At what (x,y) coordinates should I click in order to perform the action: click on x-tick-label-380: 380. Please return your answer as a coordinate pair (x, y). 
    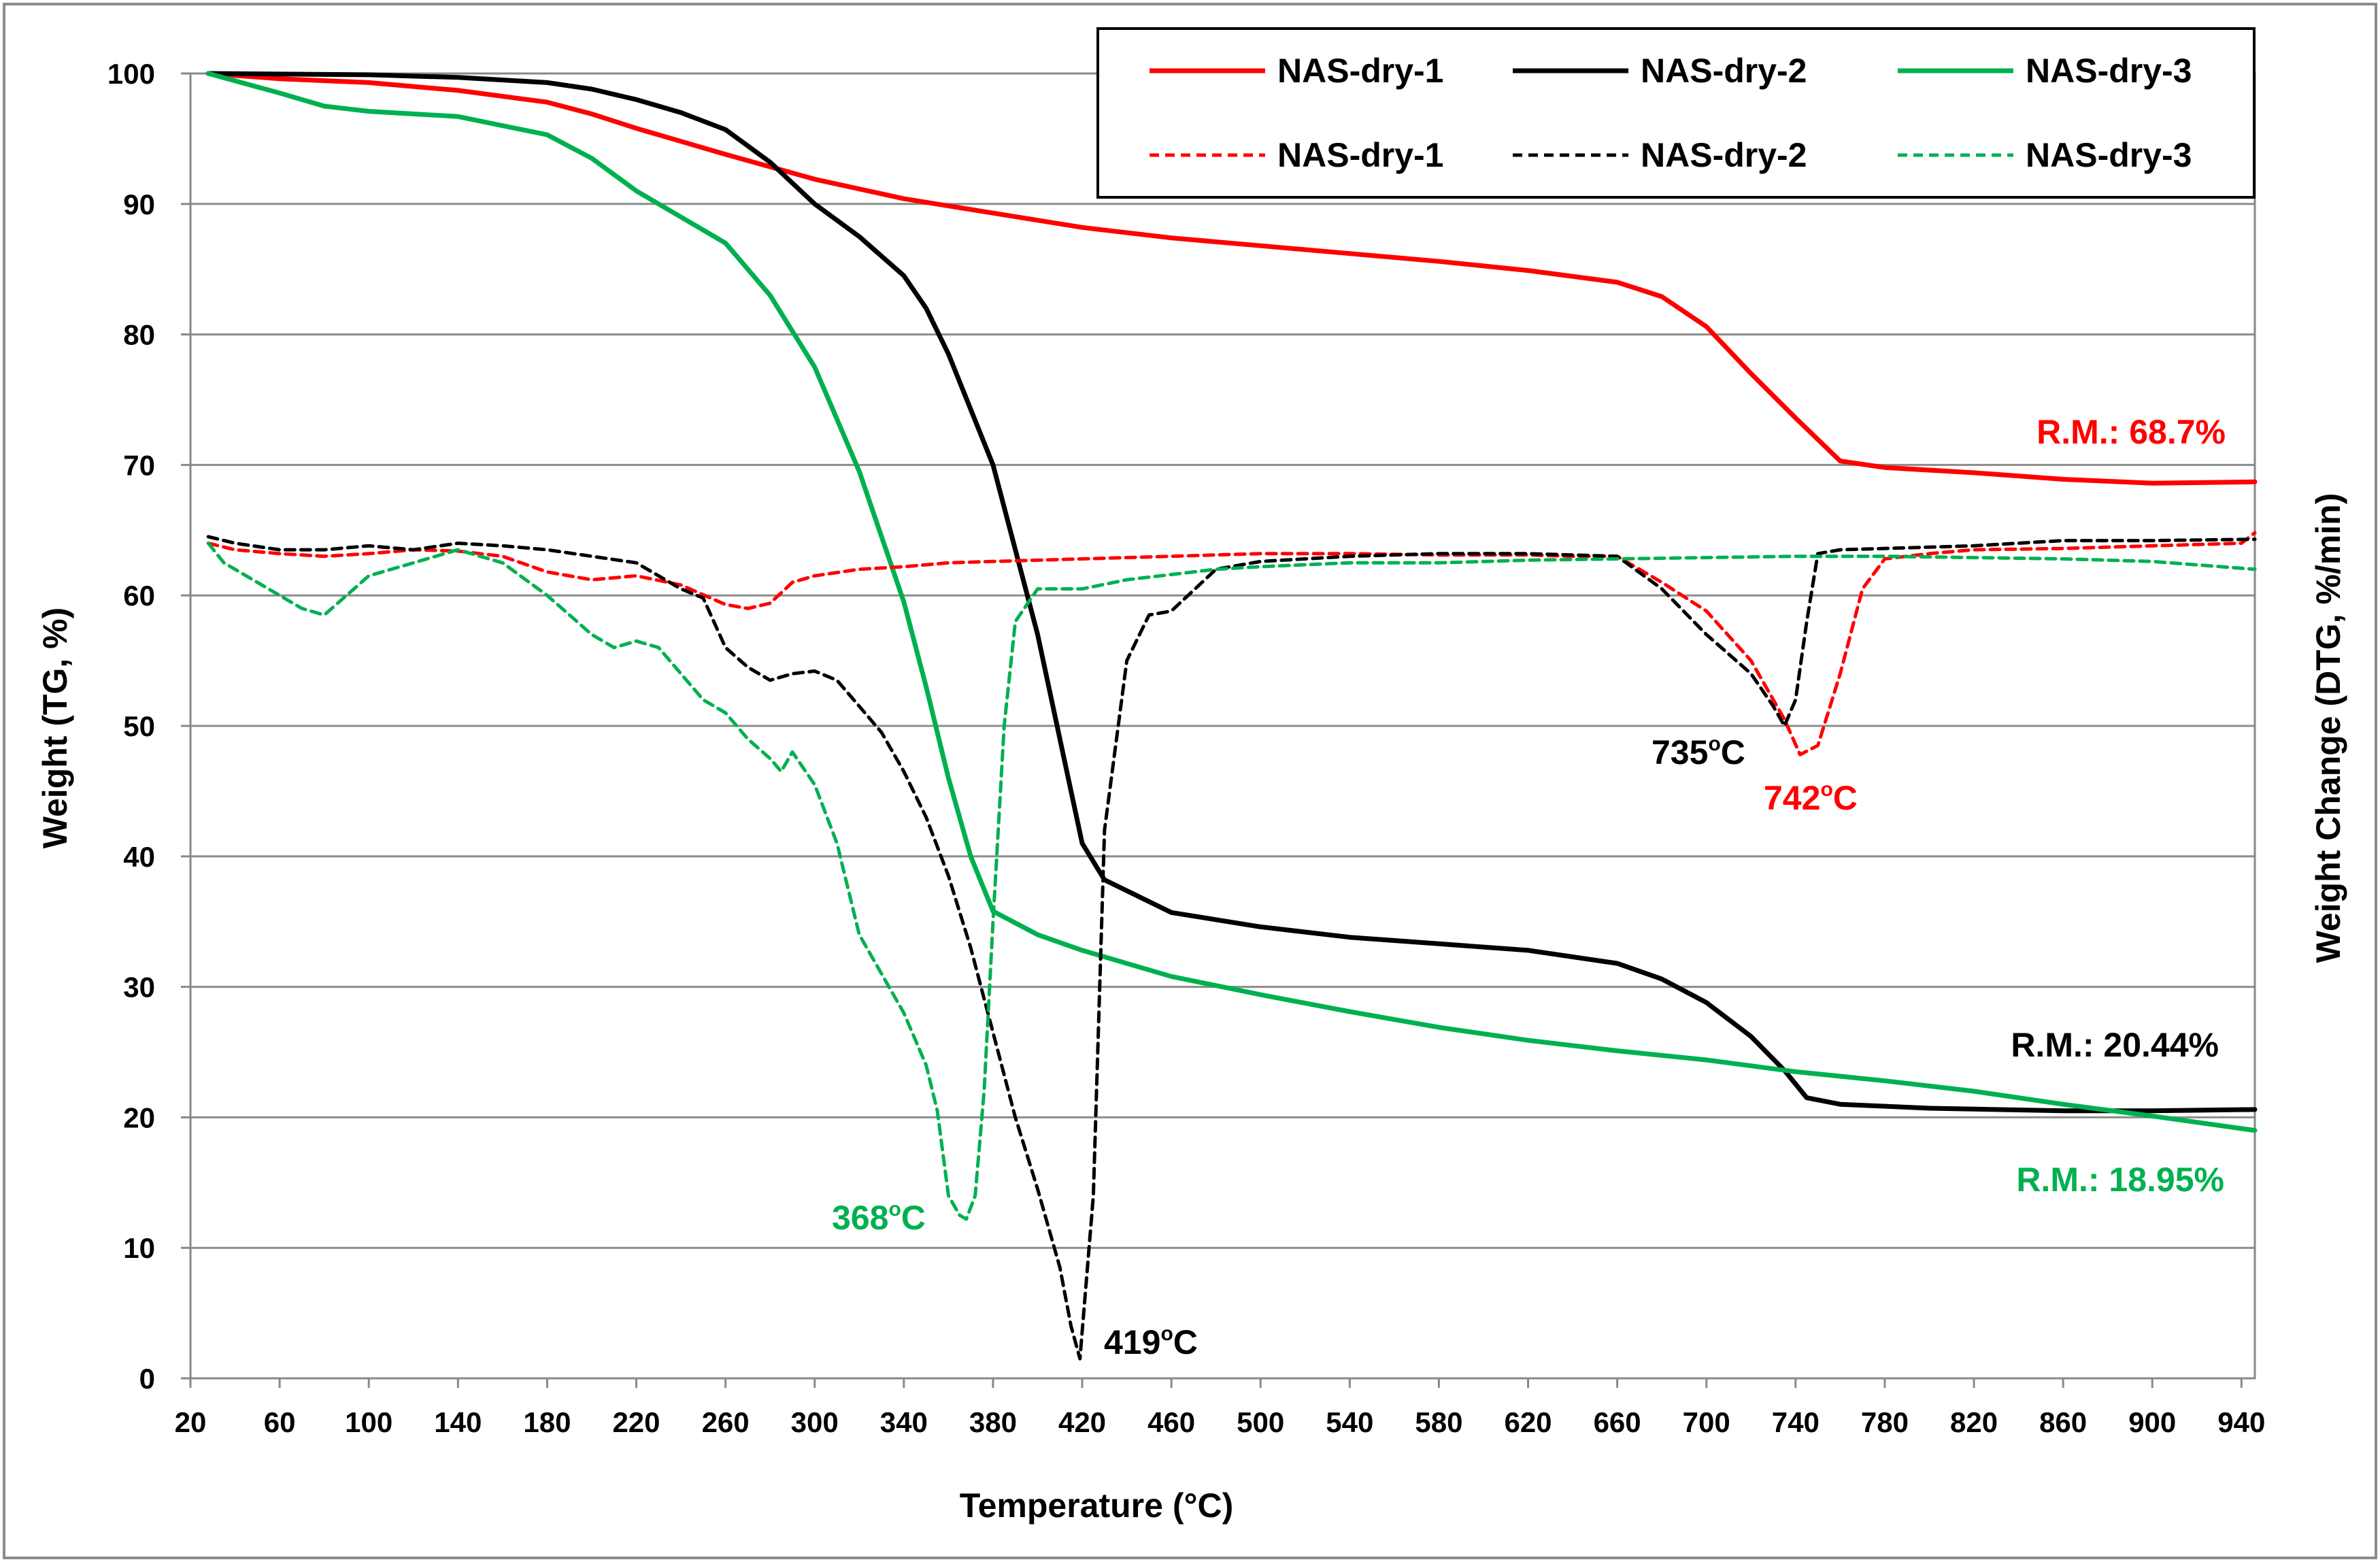
    Looking at the image, I should click on (993, 1422).